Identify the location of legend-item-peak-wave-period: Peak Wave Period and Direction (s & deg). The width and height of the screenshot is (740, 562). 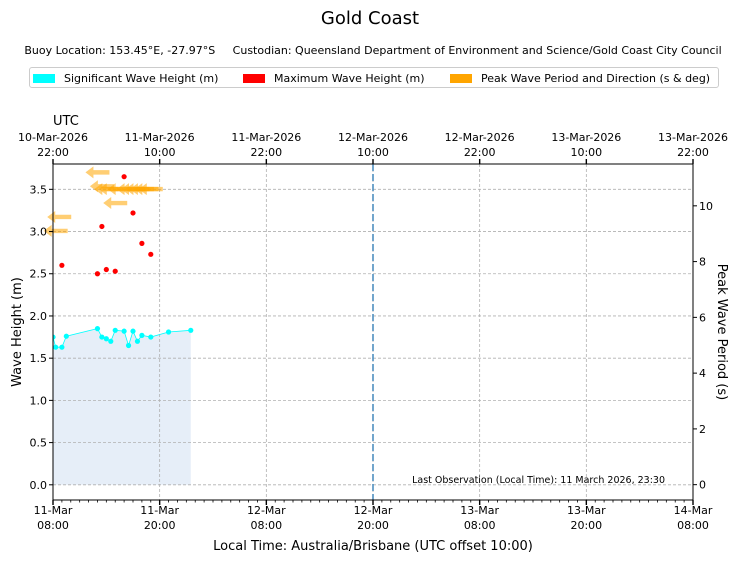
(580, 78).